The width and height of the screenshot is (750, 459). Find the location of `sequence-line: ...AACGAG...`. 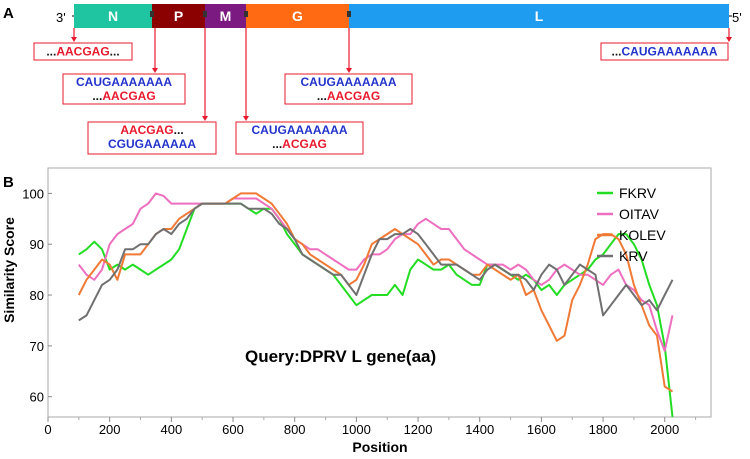

sequence-line: ...AACGAG... is located at coordinates (82, 52).